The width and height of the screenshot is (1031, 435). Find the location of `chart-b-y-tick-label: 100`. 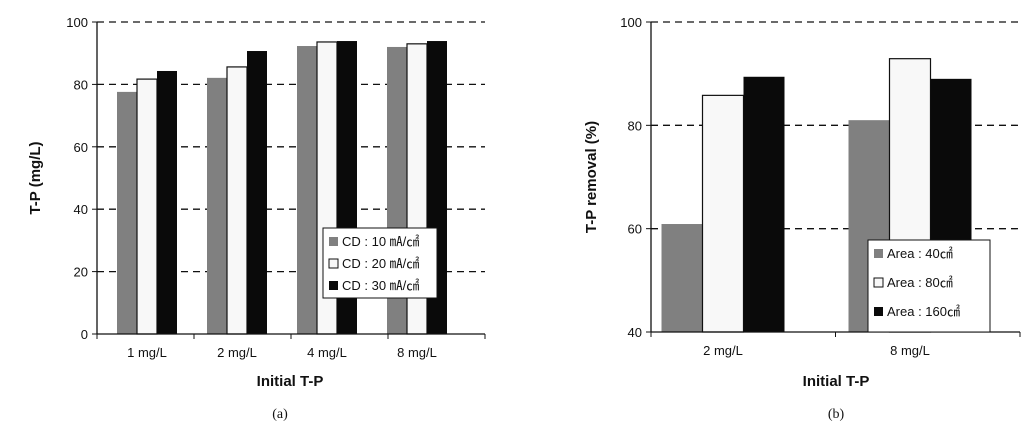

chart-b-y-tick-label: 100 is located at coordinates (631, 22).